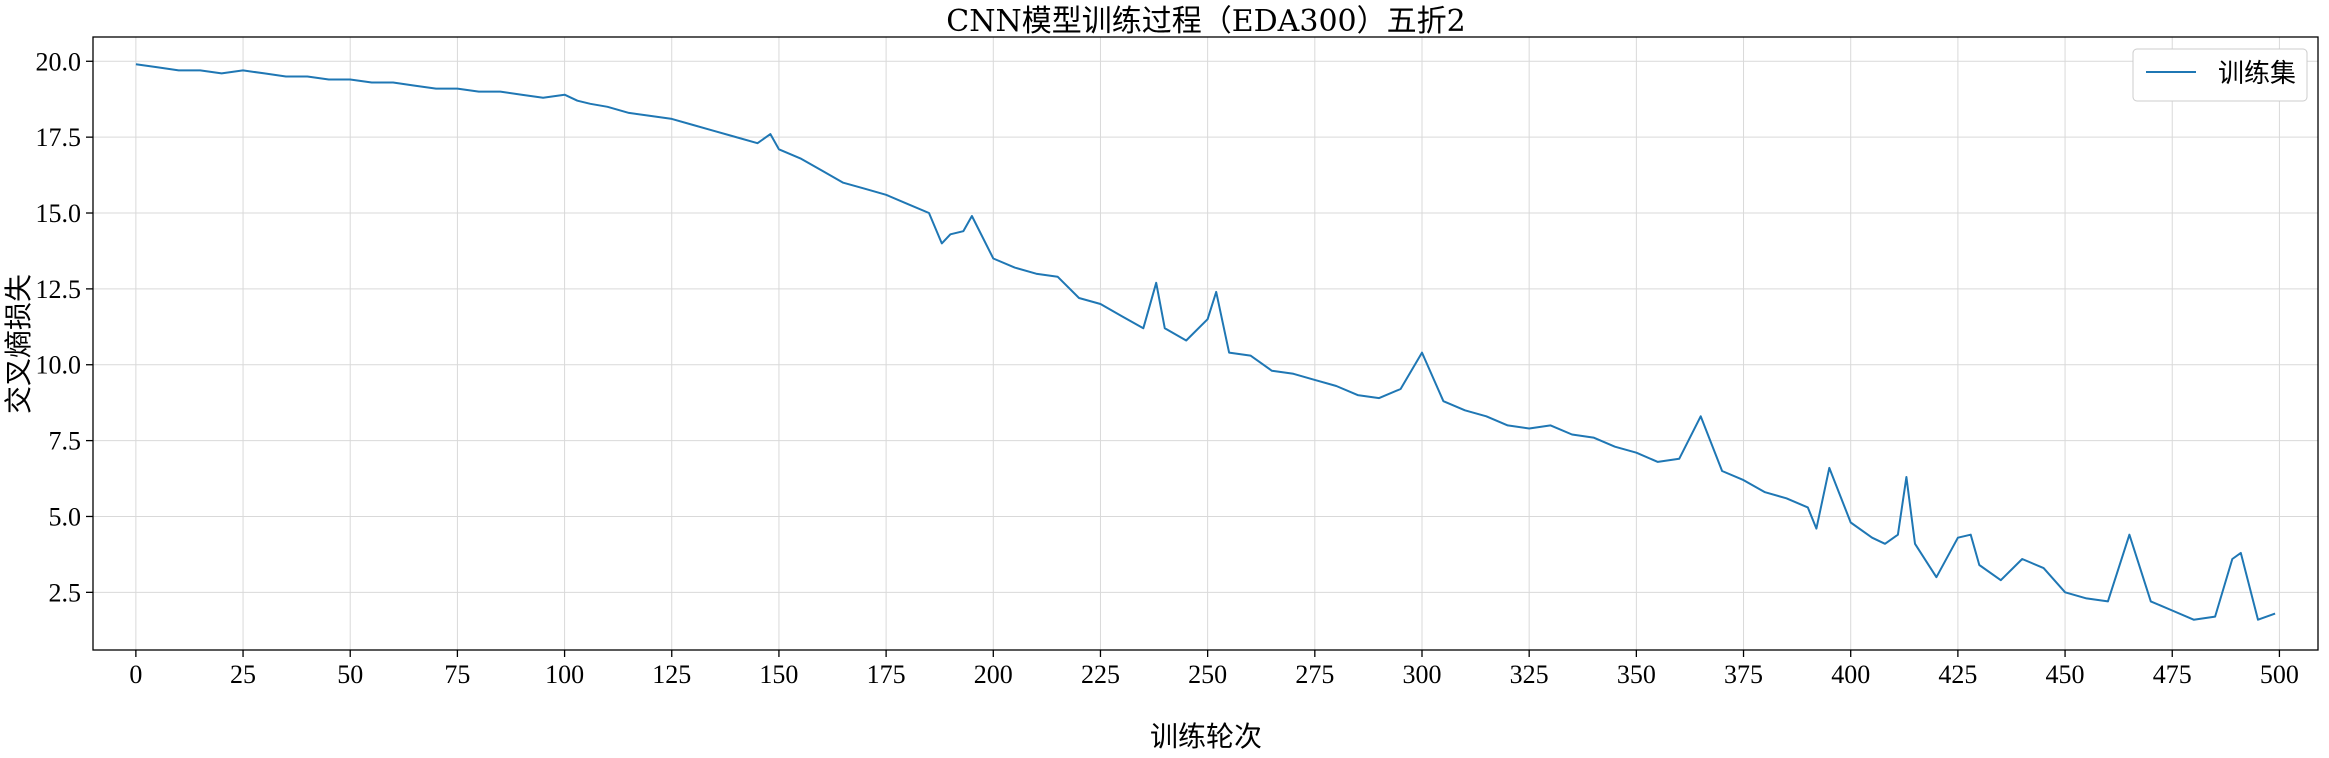 This screenshot has height=758, width=2329. Describe the element at coordinates (778, 674) in the screenshot. I see `x-tick-label: 150` at that location.